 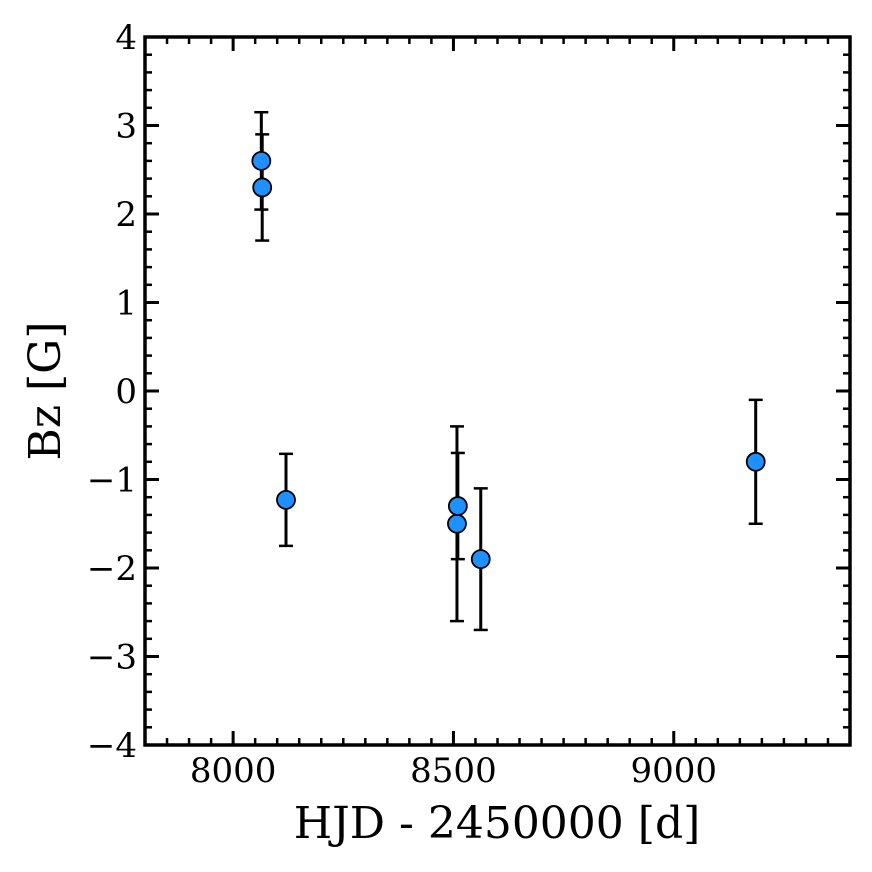 I want to click on y-tick-label: −2, so click(x=112, y=569).